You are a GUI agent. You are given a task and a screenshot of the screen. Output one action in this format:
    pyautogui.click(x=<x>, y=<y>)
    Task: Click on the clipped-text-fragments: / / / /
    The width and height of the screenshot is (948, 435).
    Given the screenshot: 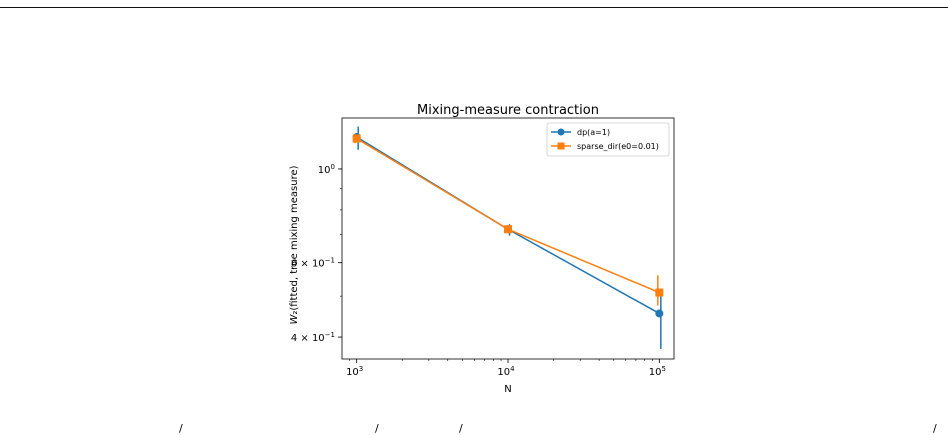 What is the action you would take?
    pyautogui.click(x=558, y=428)
    